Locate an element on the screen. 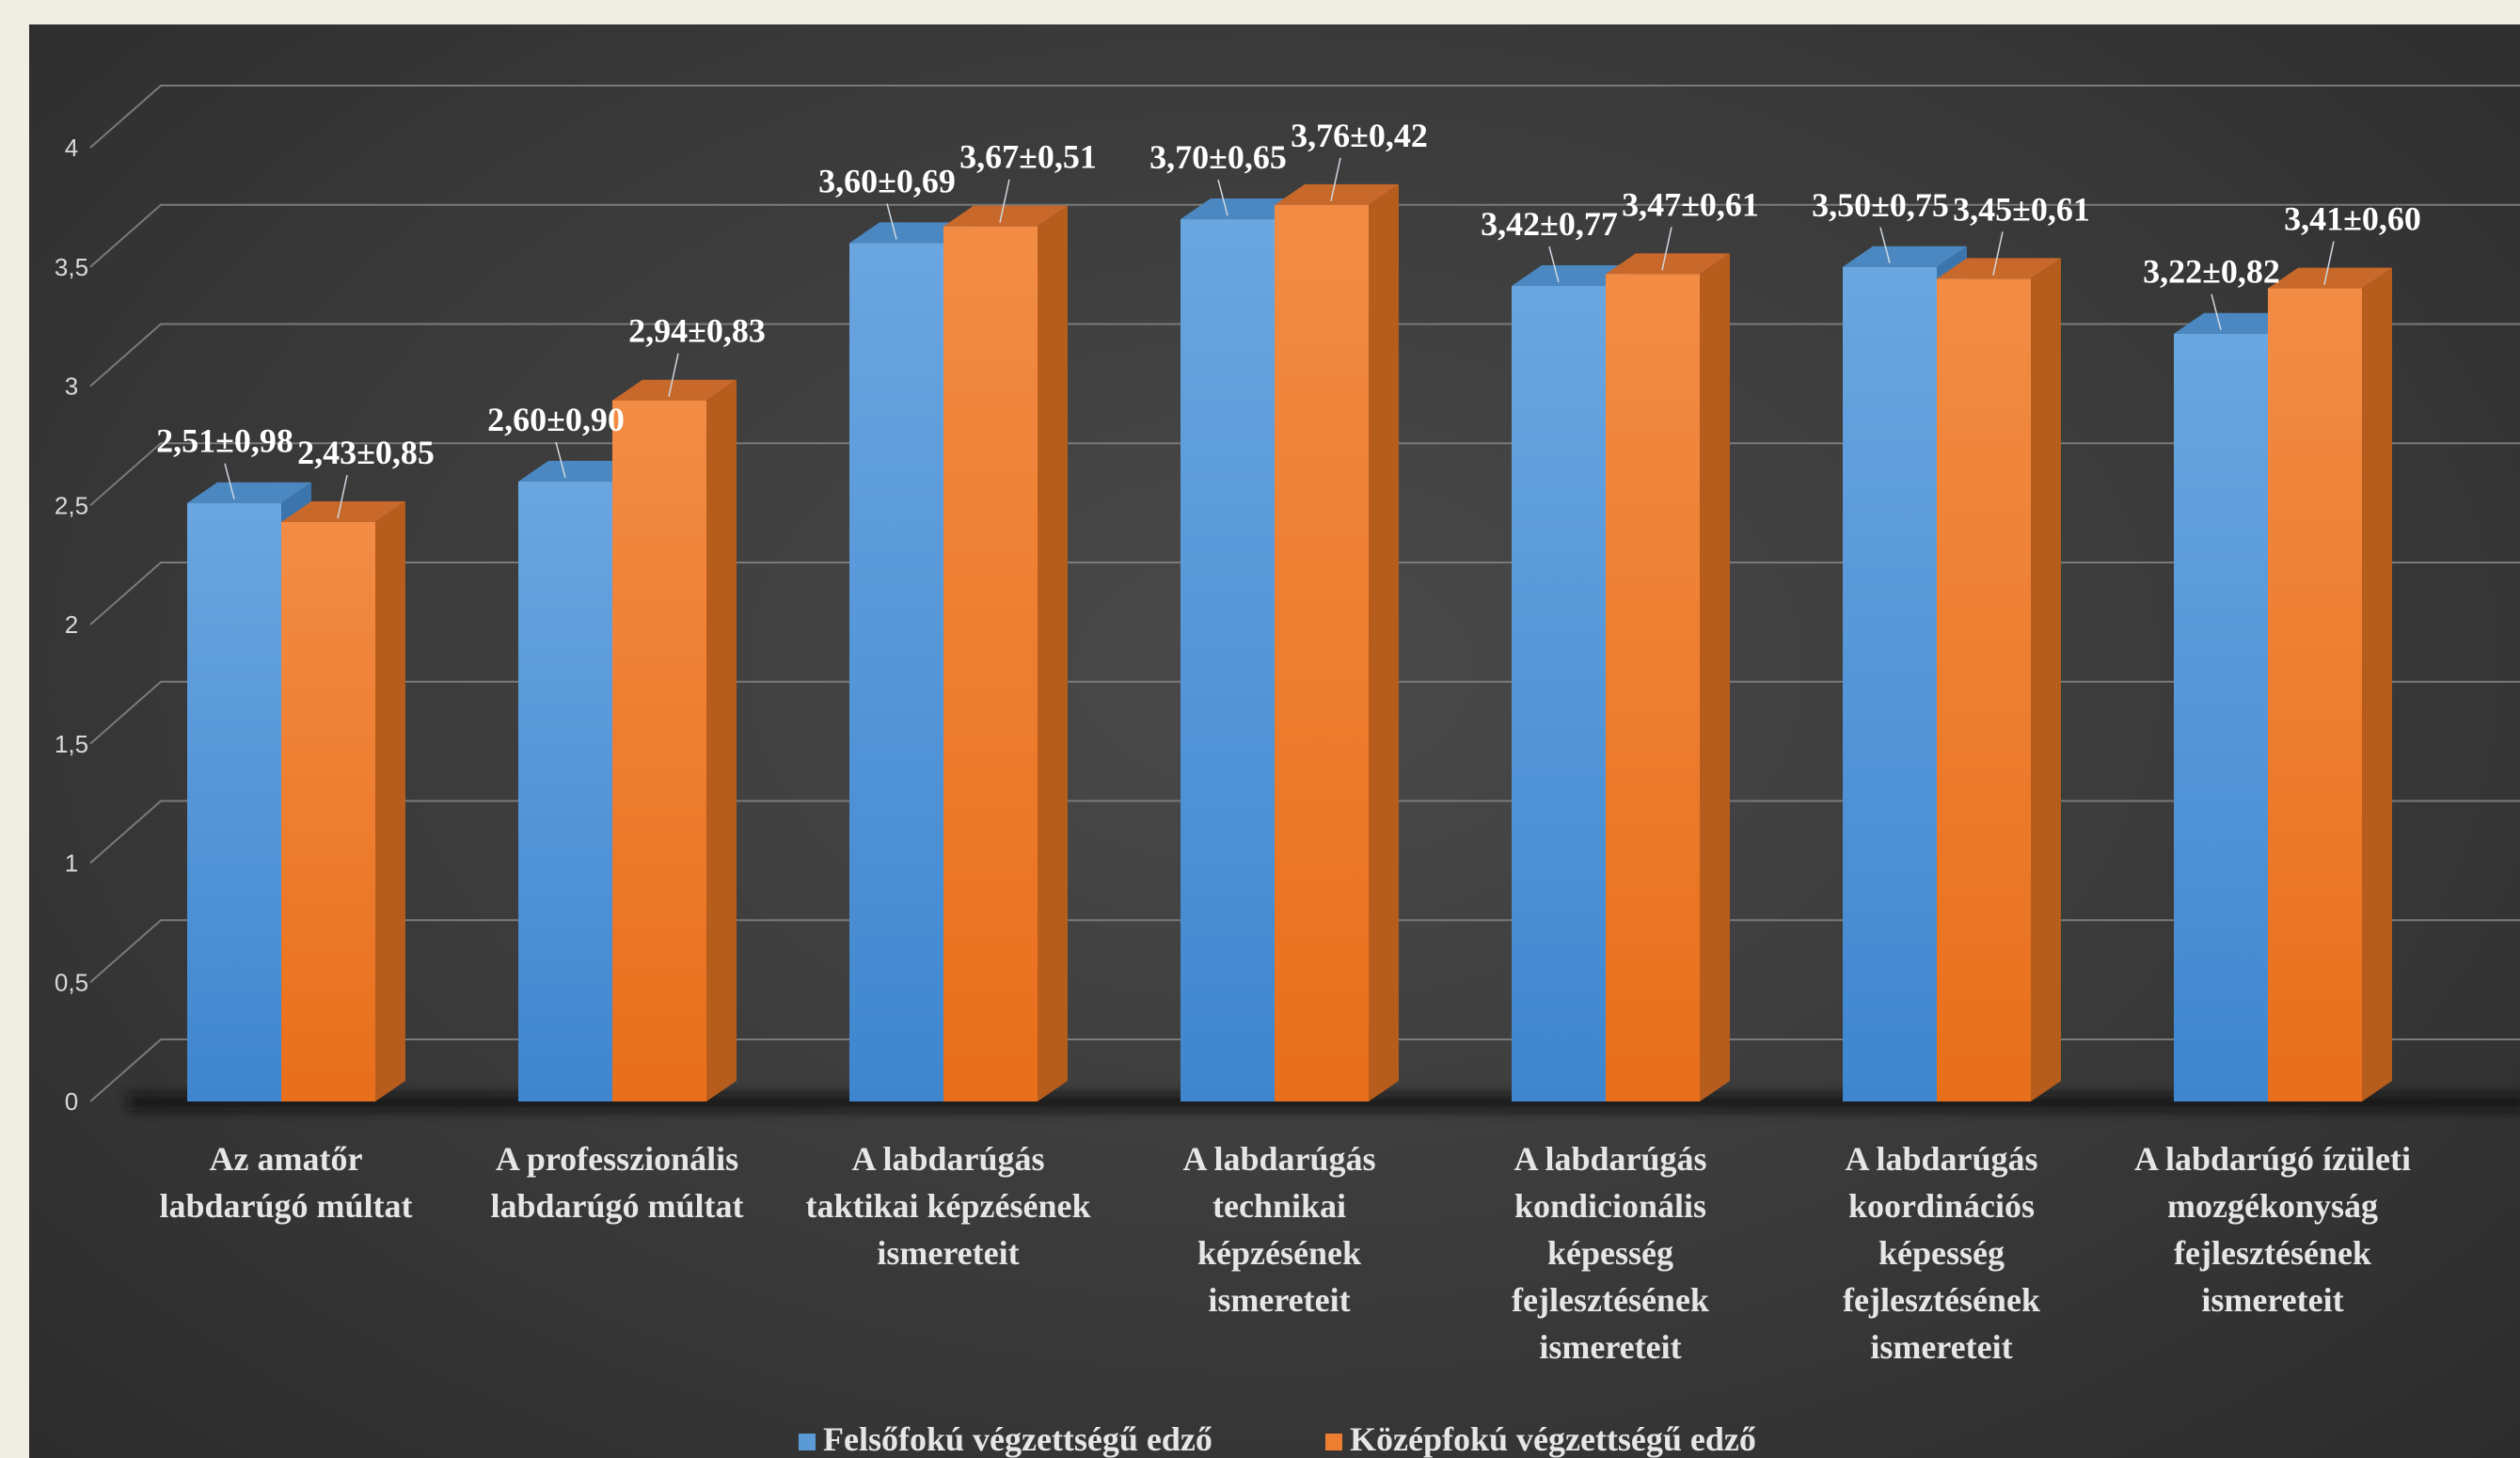  data-label: 3,45±0,61 is located at coordinates (2021, 209).